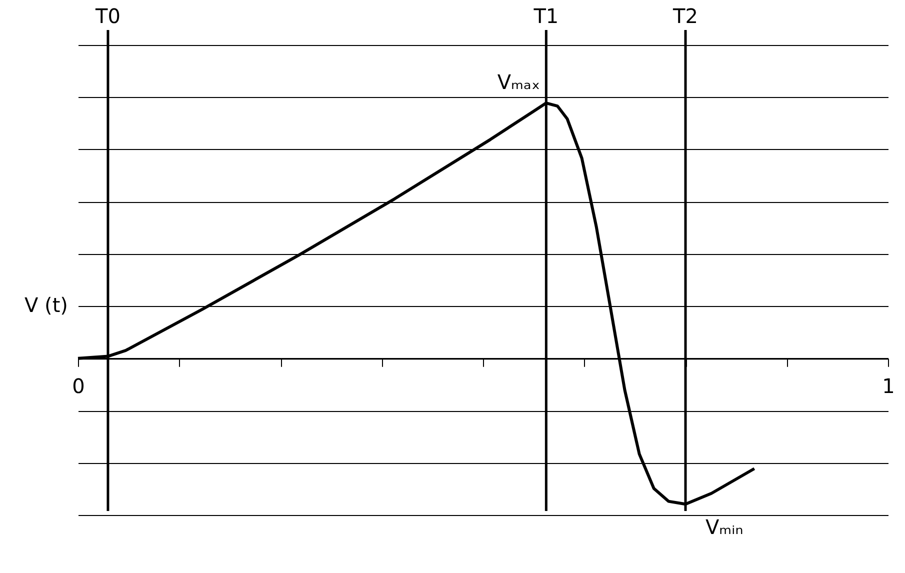 This screenshot has width=905, height=573. Describe the element at coordinates (518, 82) in the screenshot. I see `annotation: Vₘₐₓ` at that location.